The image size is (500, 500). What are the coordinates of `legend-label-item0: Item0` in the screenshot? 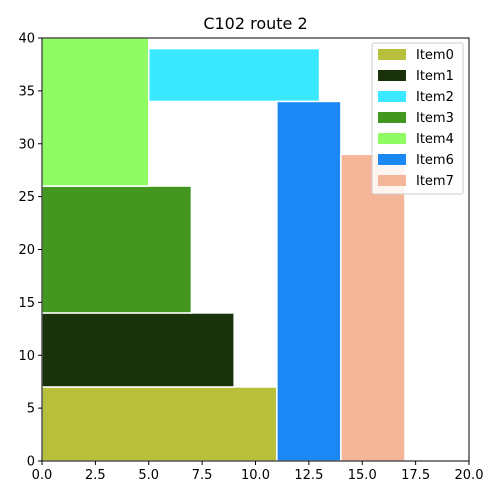 It's located at (435, 55).